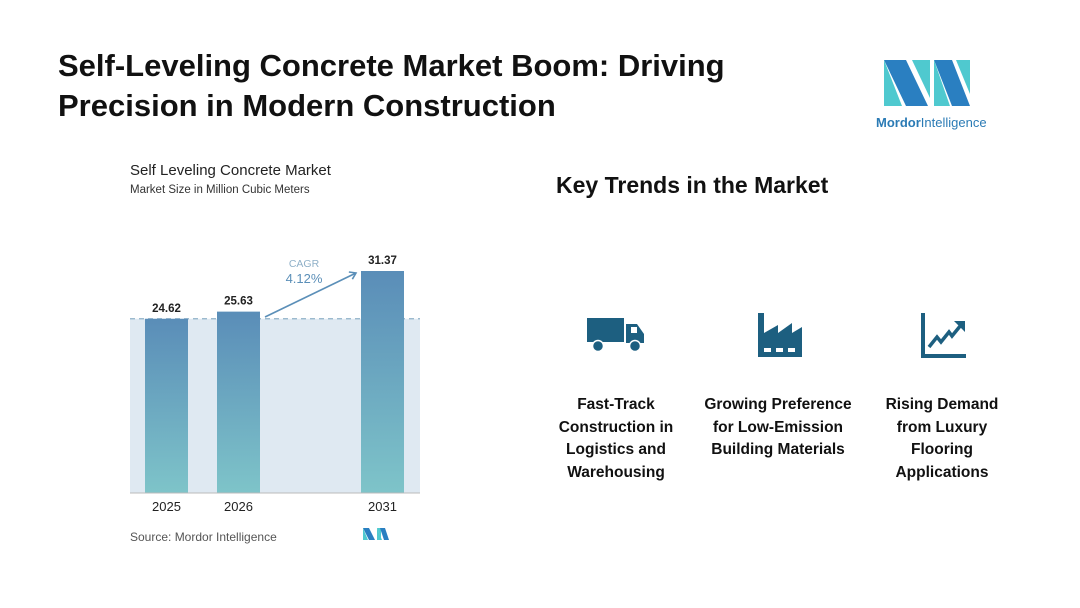 The image size is (1080, 608). Describe the element at coordinates (780, 335) in the screenshot. I see `factory-icon` at that location.